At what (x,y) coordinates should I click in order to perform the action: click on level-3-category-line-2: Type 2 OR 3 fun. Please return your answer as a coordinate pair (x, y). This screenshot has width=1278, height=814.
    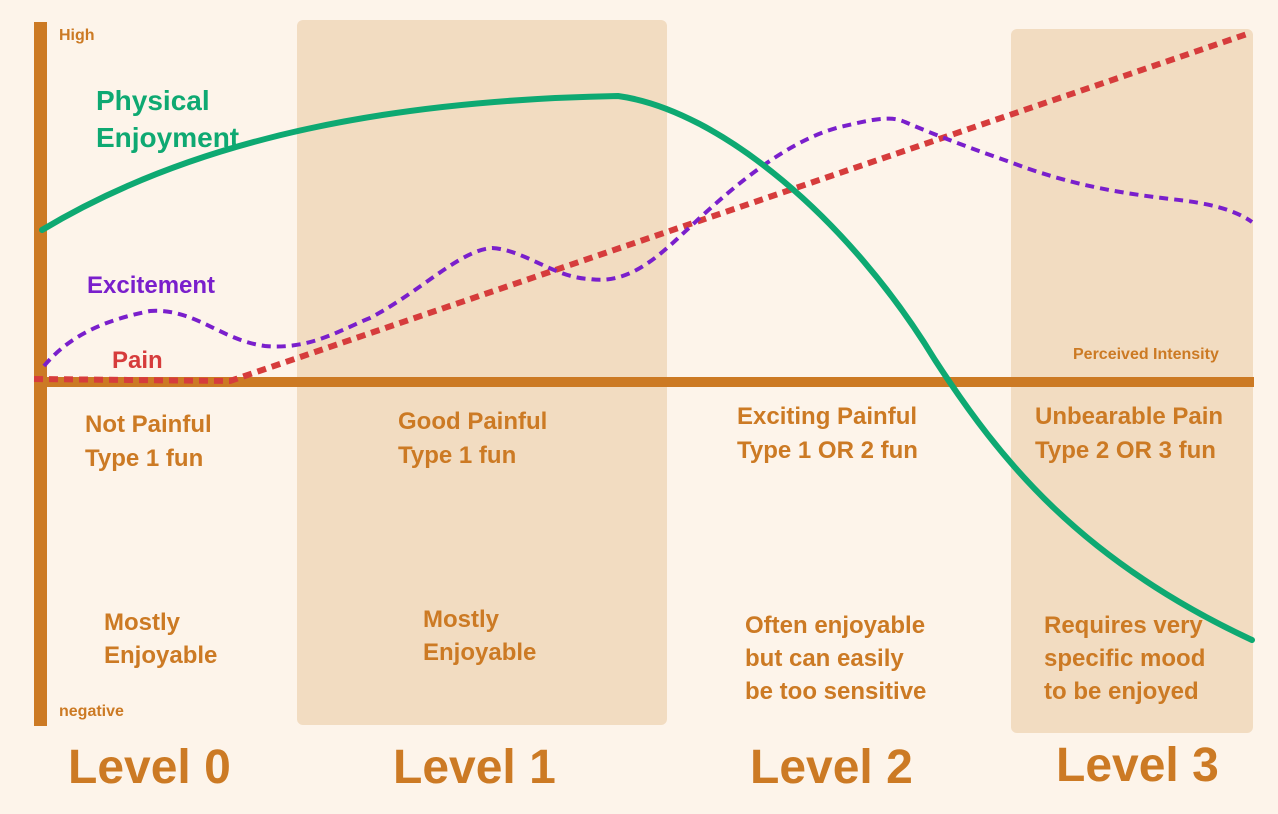
    Looking at the image, I should click on (1125, 450).